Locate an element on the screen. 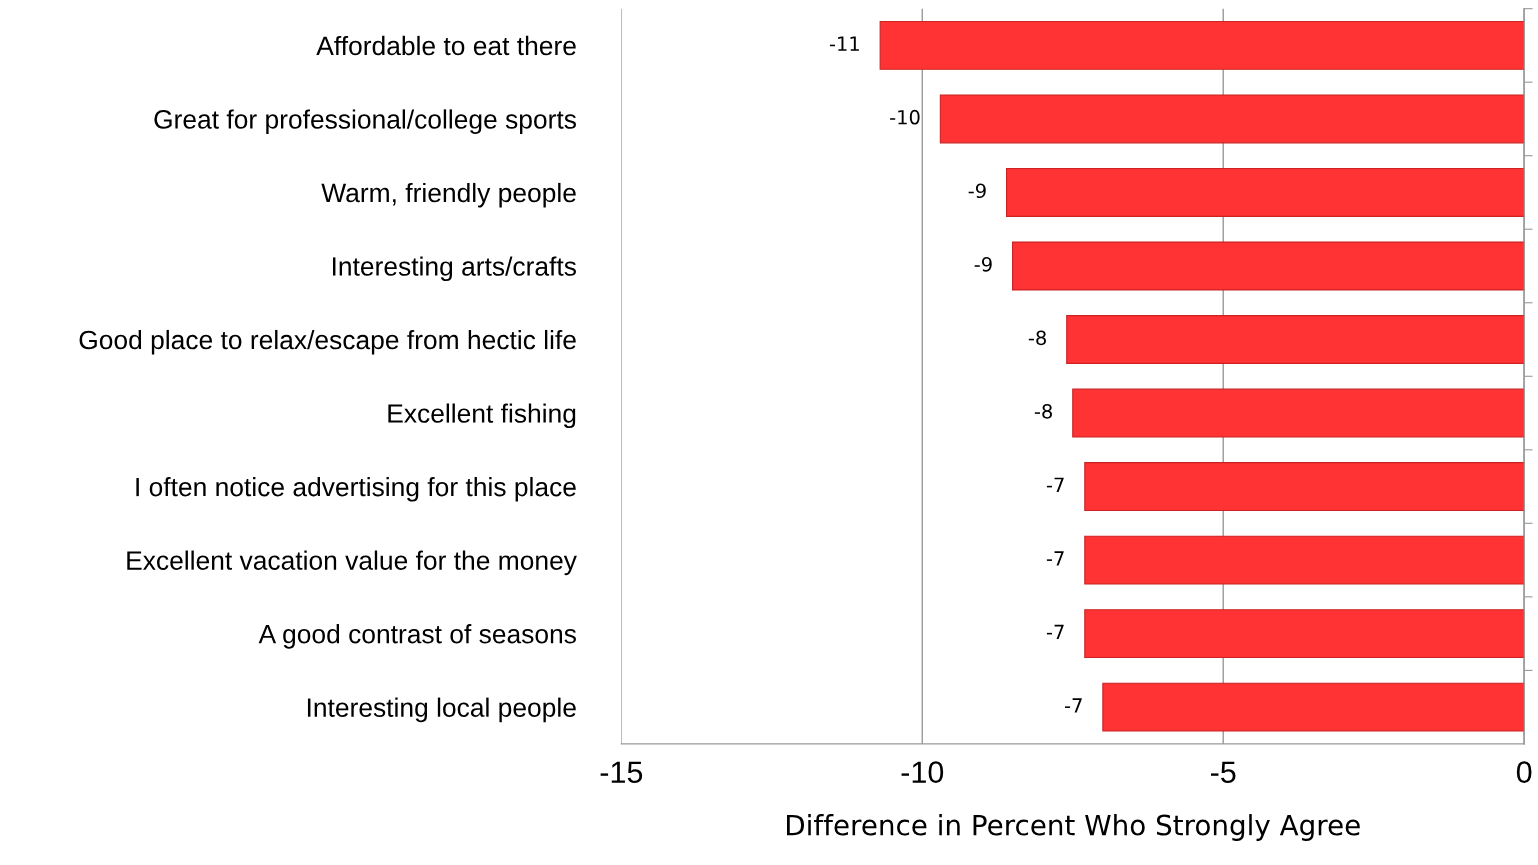 The height and width of the screenshot is (865, 1538). data-label: -10 is located at coordinates (905, 117).